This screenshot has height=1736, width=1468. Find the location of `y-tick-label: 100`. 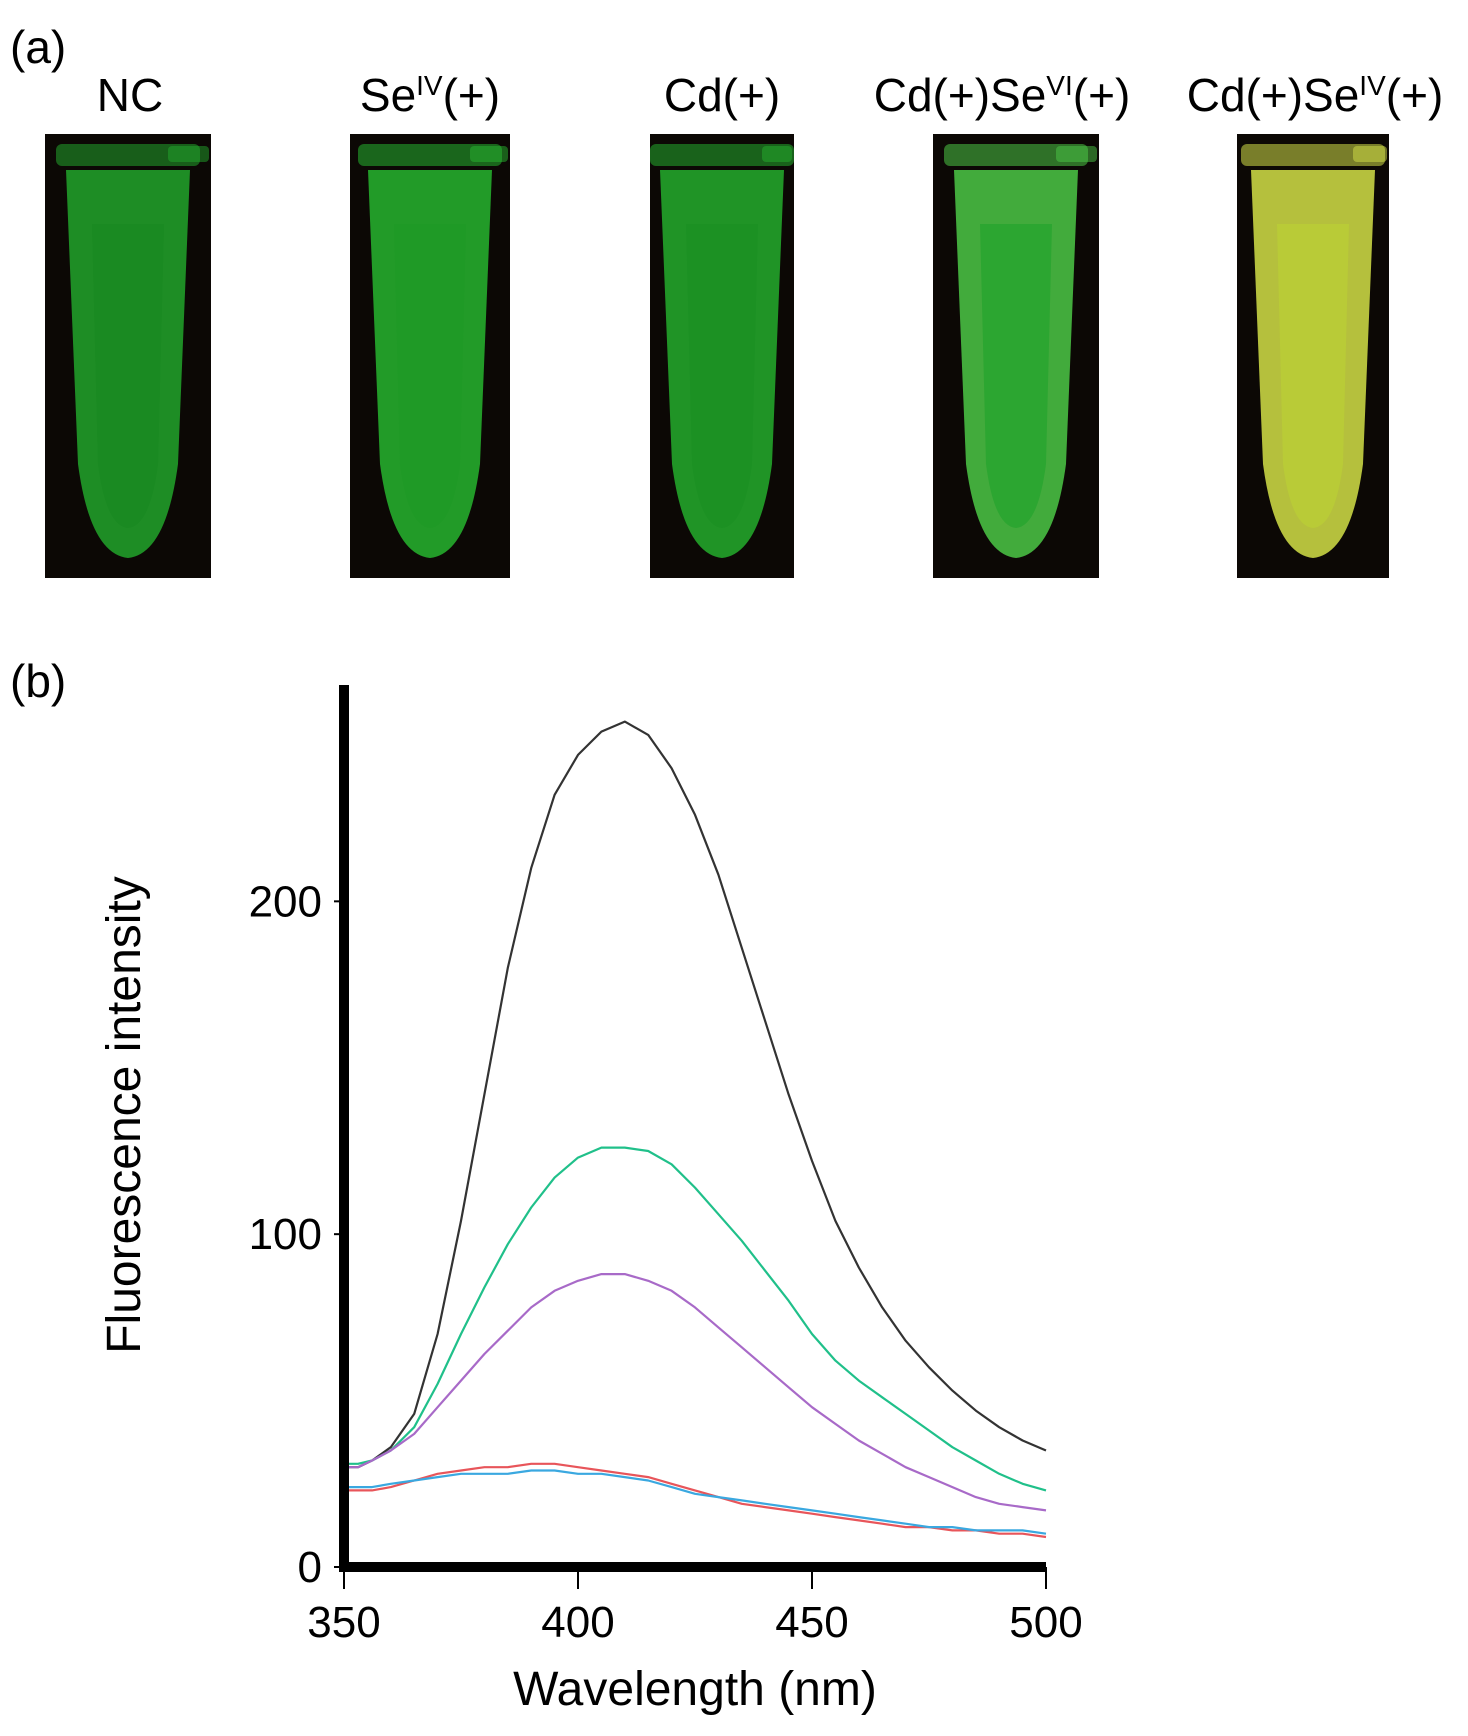

y-tick-label: 100 is located at coordinates (285, 1234).